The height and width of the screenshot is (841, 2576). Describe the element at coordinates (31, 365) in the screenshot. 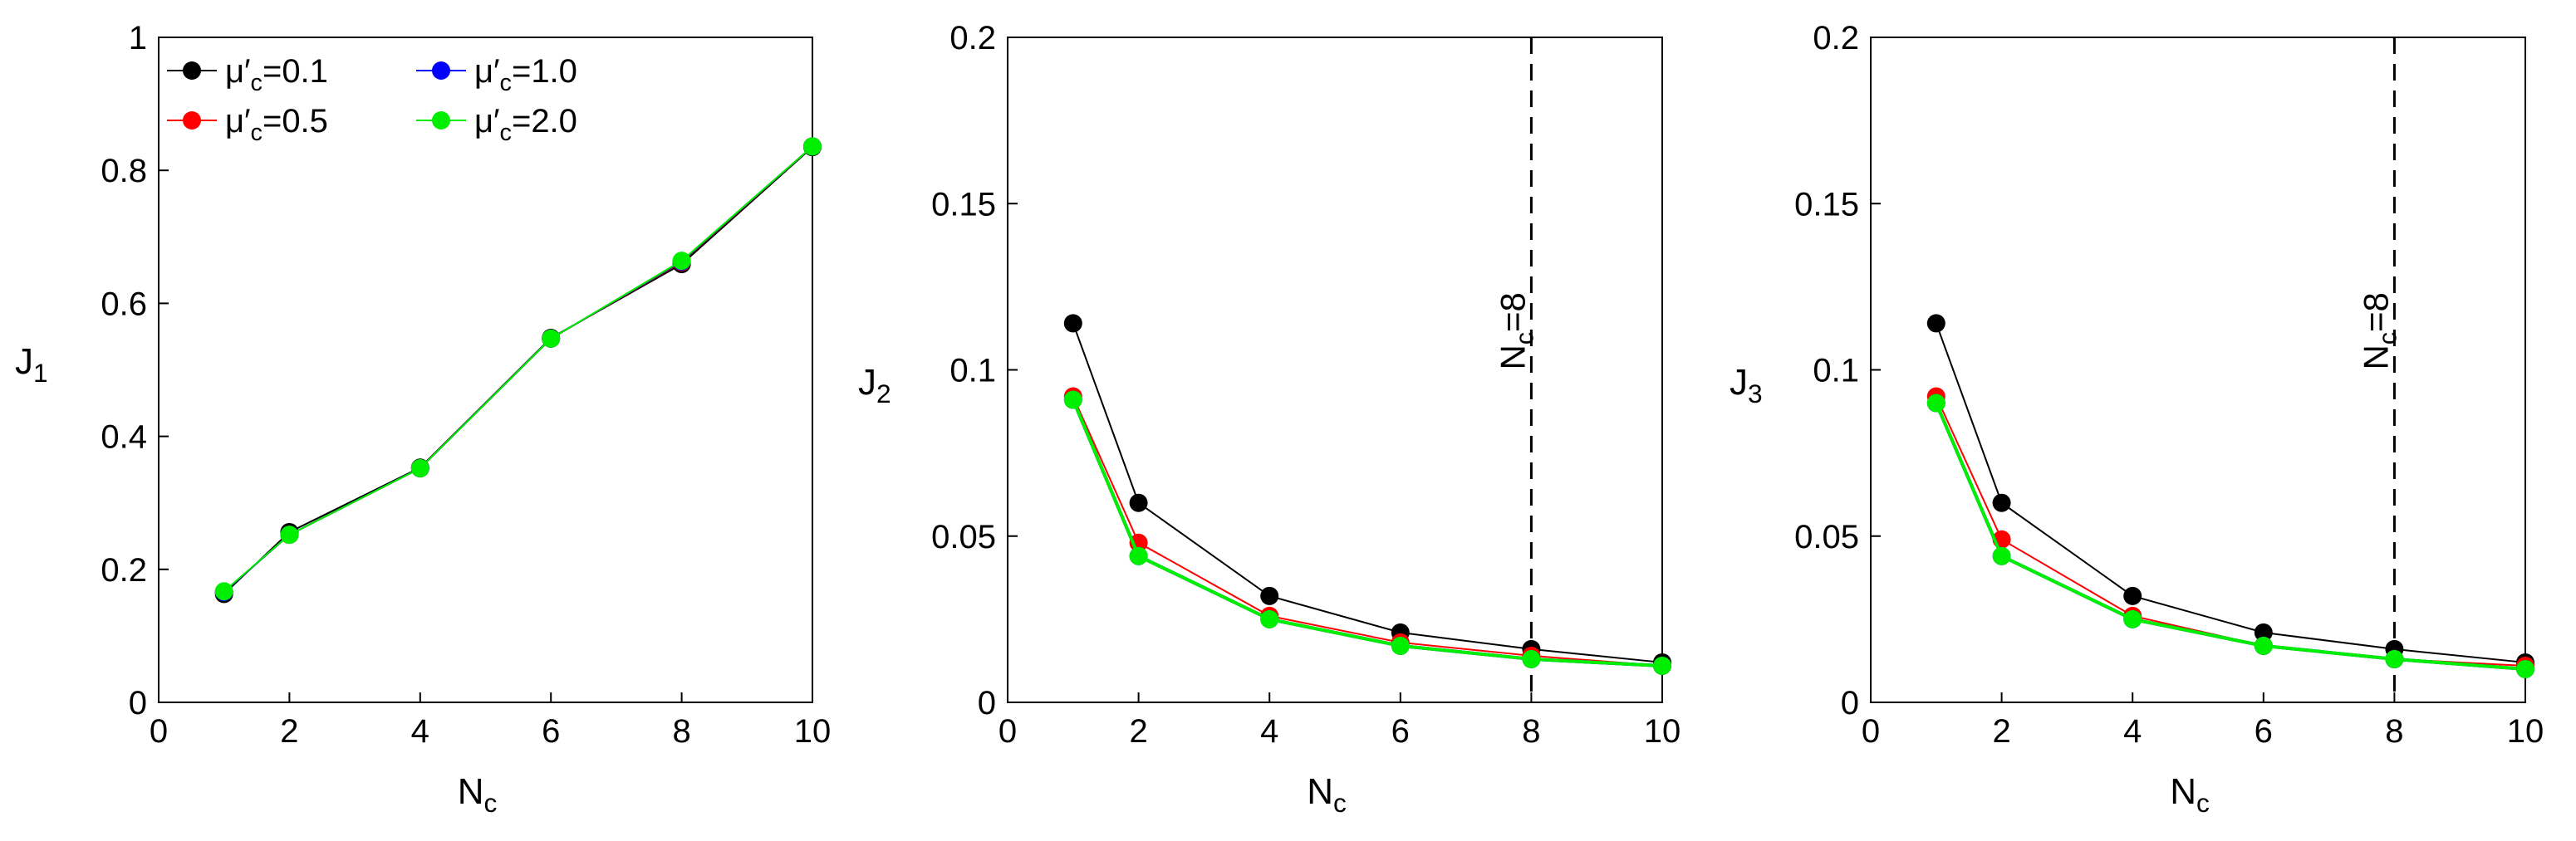

I see `y-axis-label: J1` at that location.